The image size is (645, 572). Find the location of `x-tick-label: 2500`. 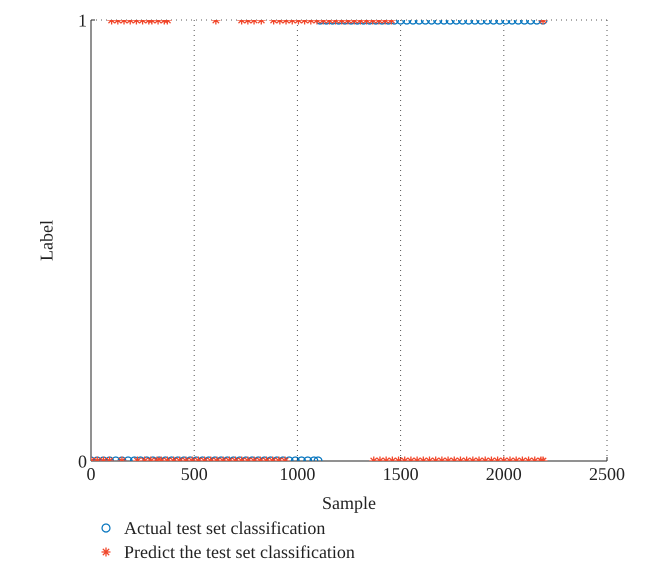

x-tick-label: 2500 is located at coordinates (607, 474).